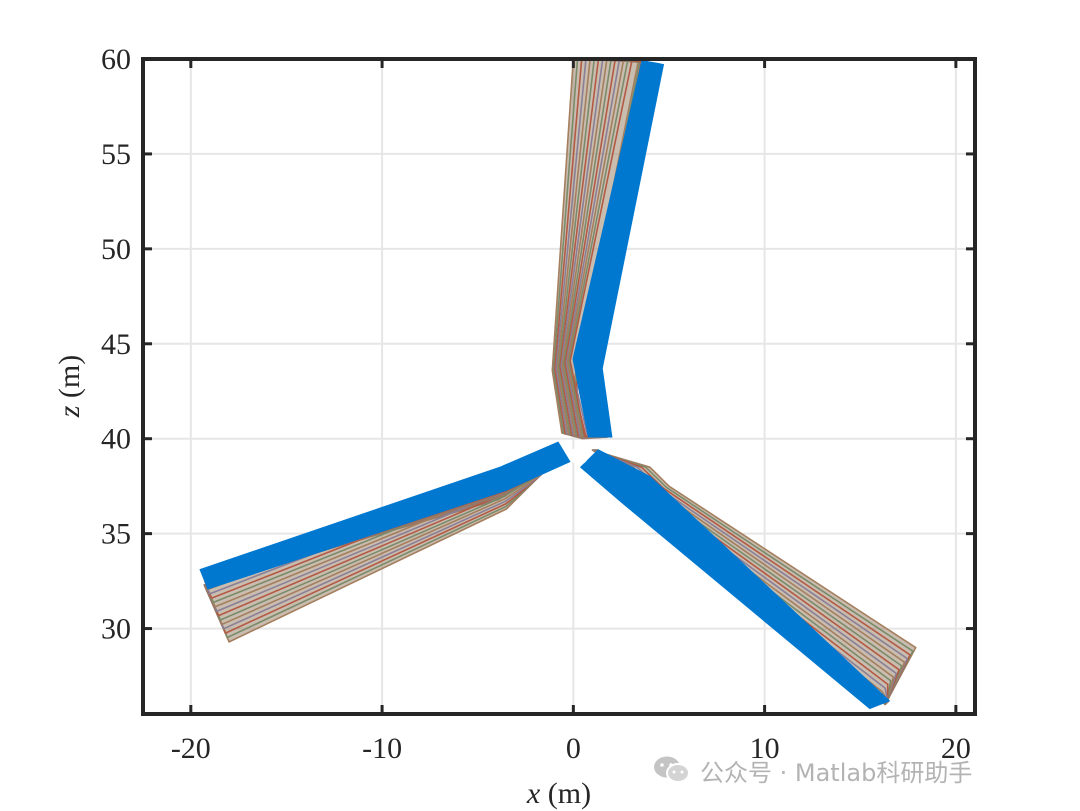 This screenshot has width=1080, height=811. Describe the element at coordinates (116, 439) in the screenshot. I see `y-tick-label: 40` at that location.